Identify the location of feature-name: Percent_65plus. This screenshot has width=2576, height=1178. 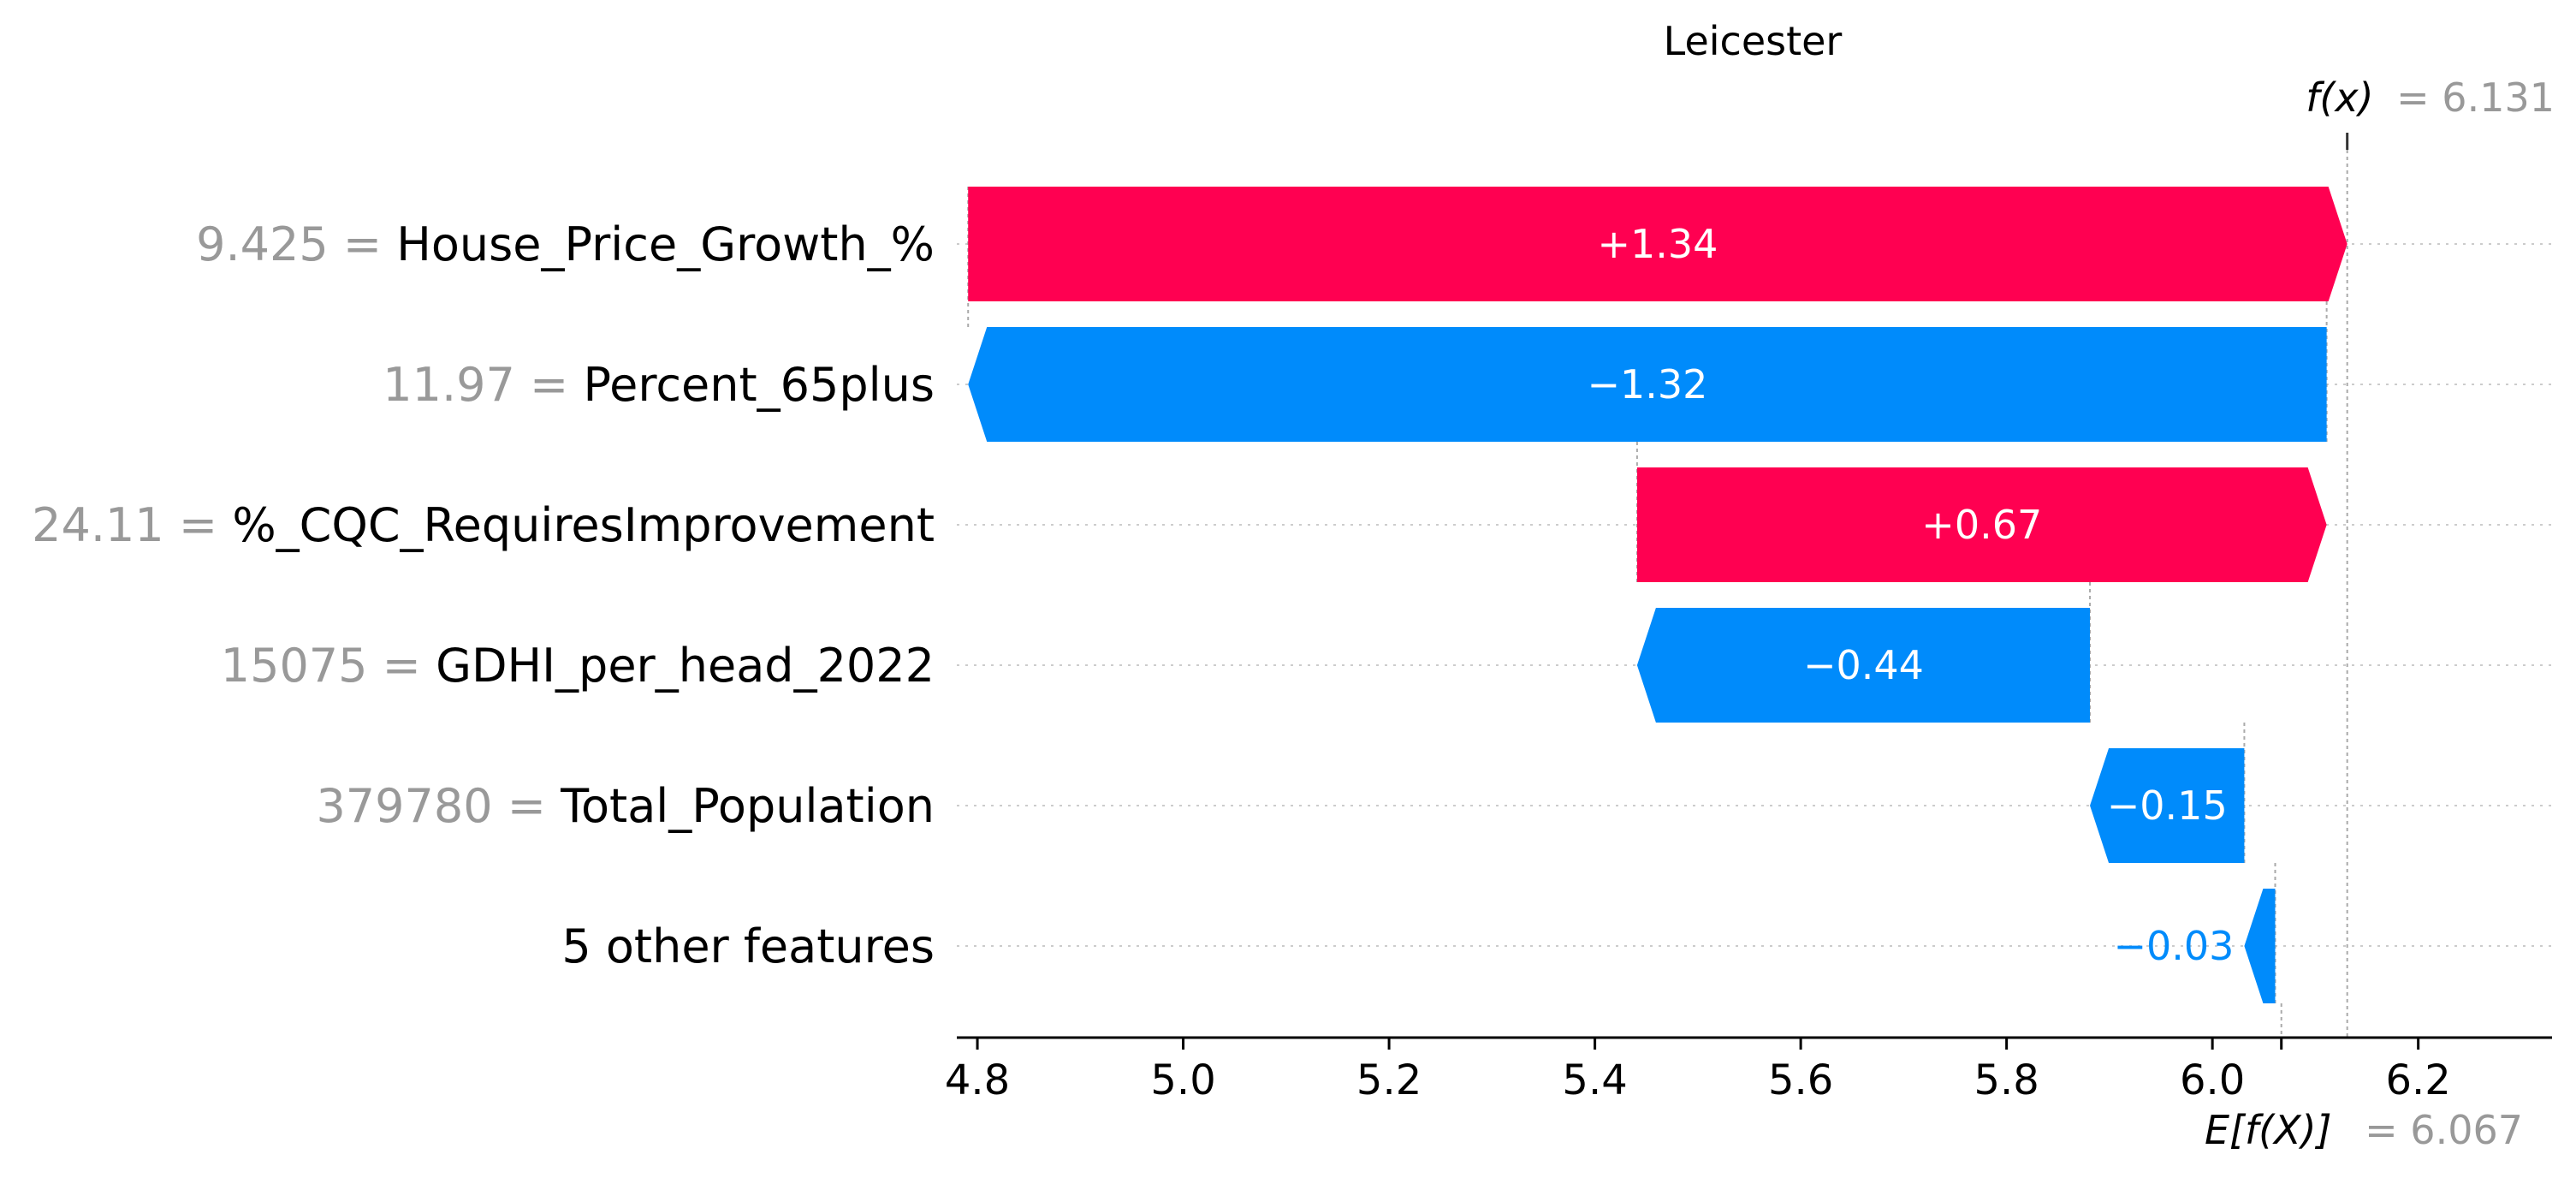
(759, 385).